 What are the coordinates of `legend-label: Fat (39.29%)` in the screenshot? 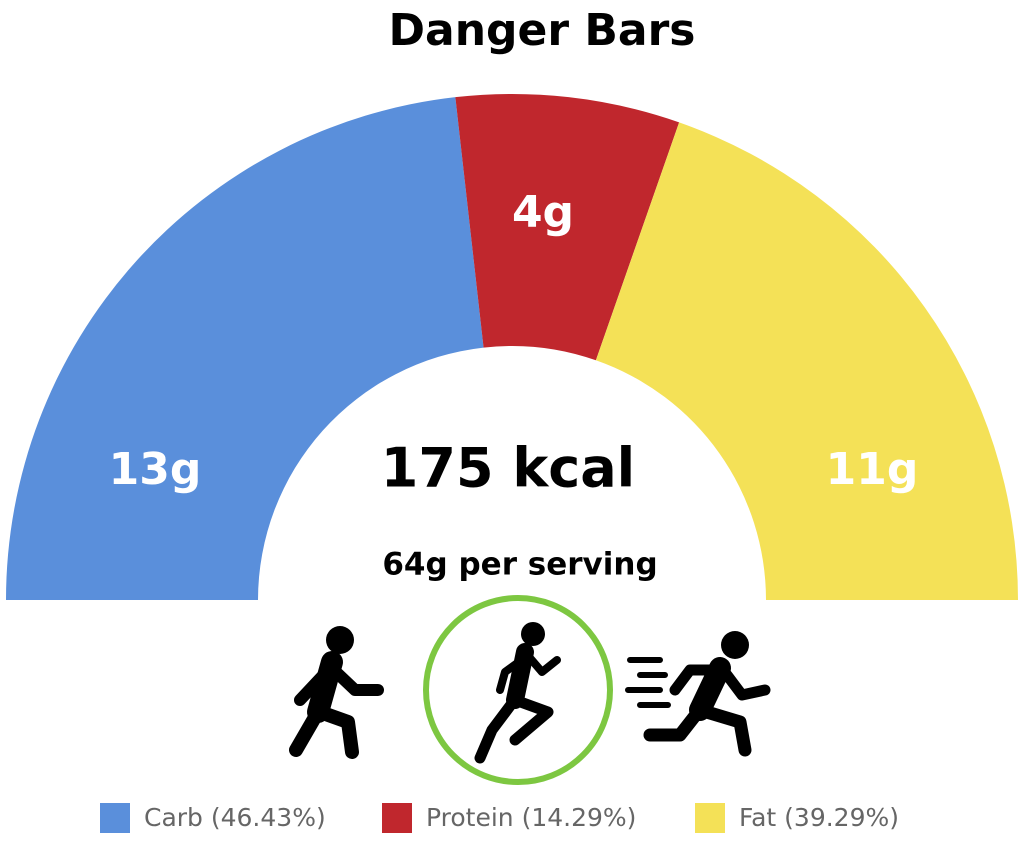 It's located at (819, 817).